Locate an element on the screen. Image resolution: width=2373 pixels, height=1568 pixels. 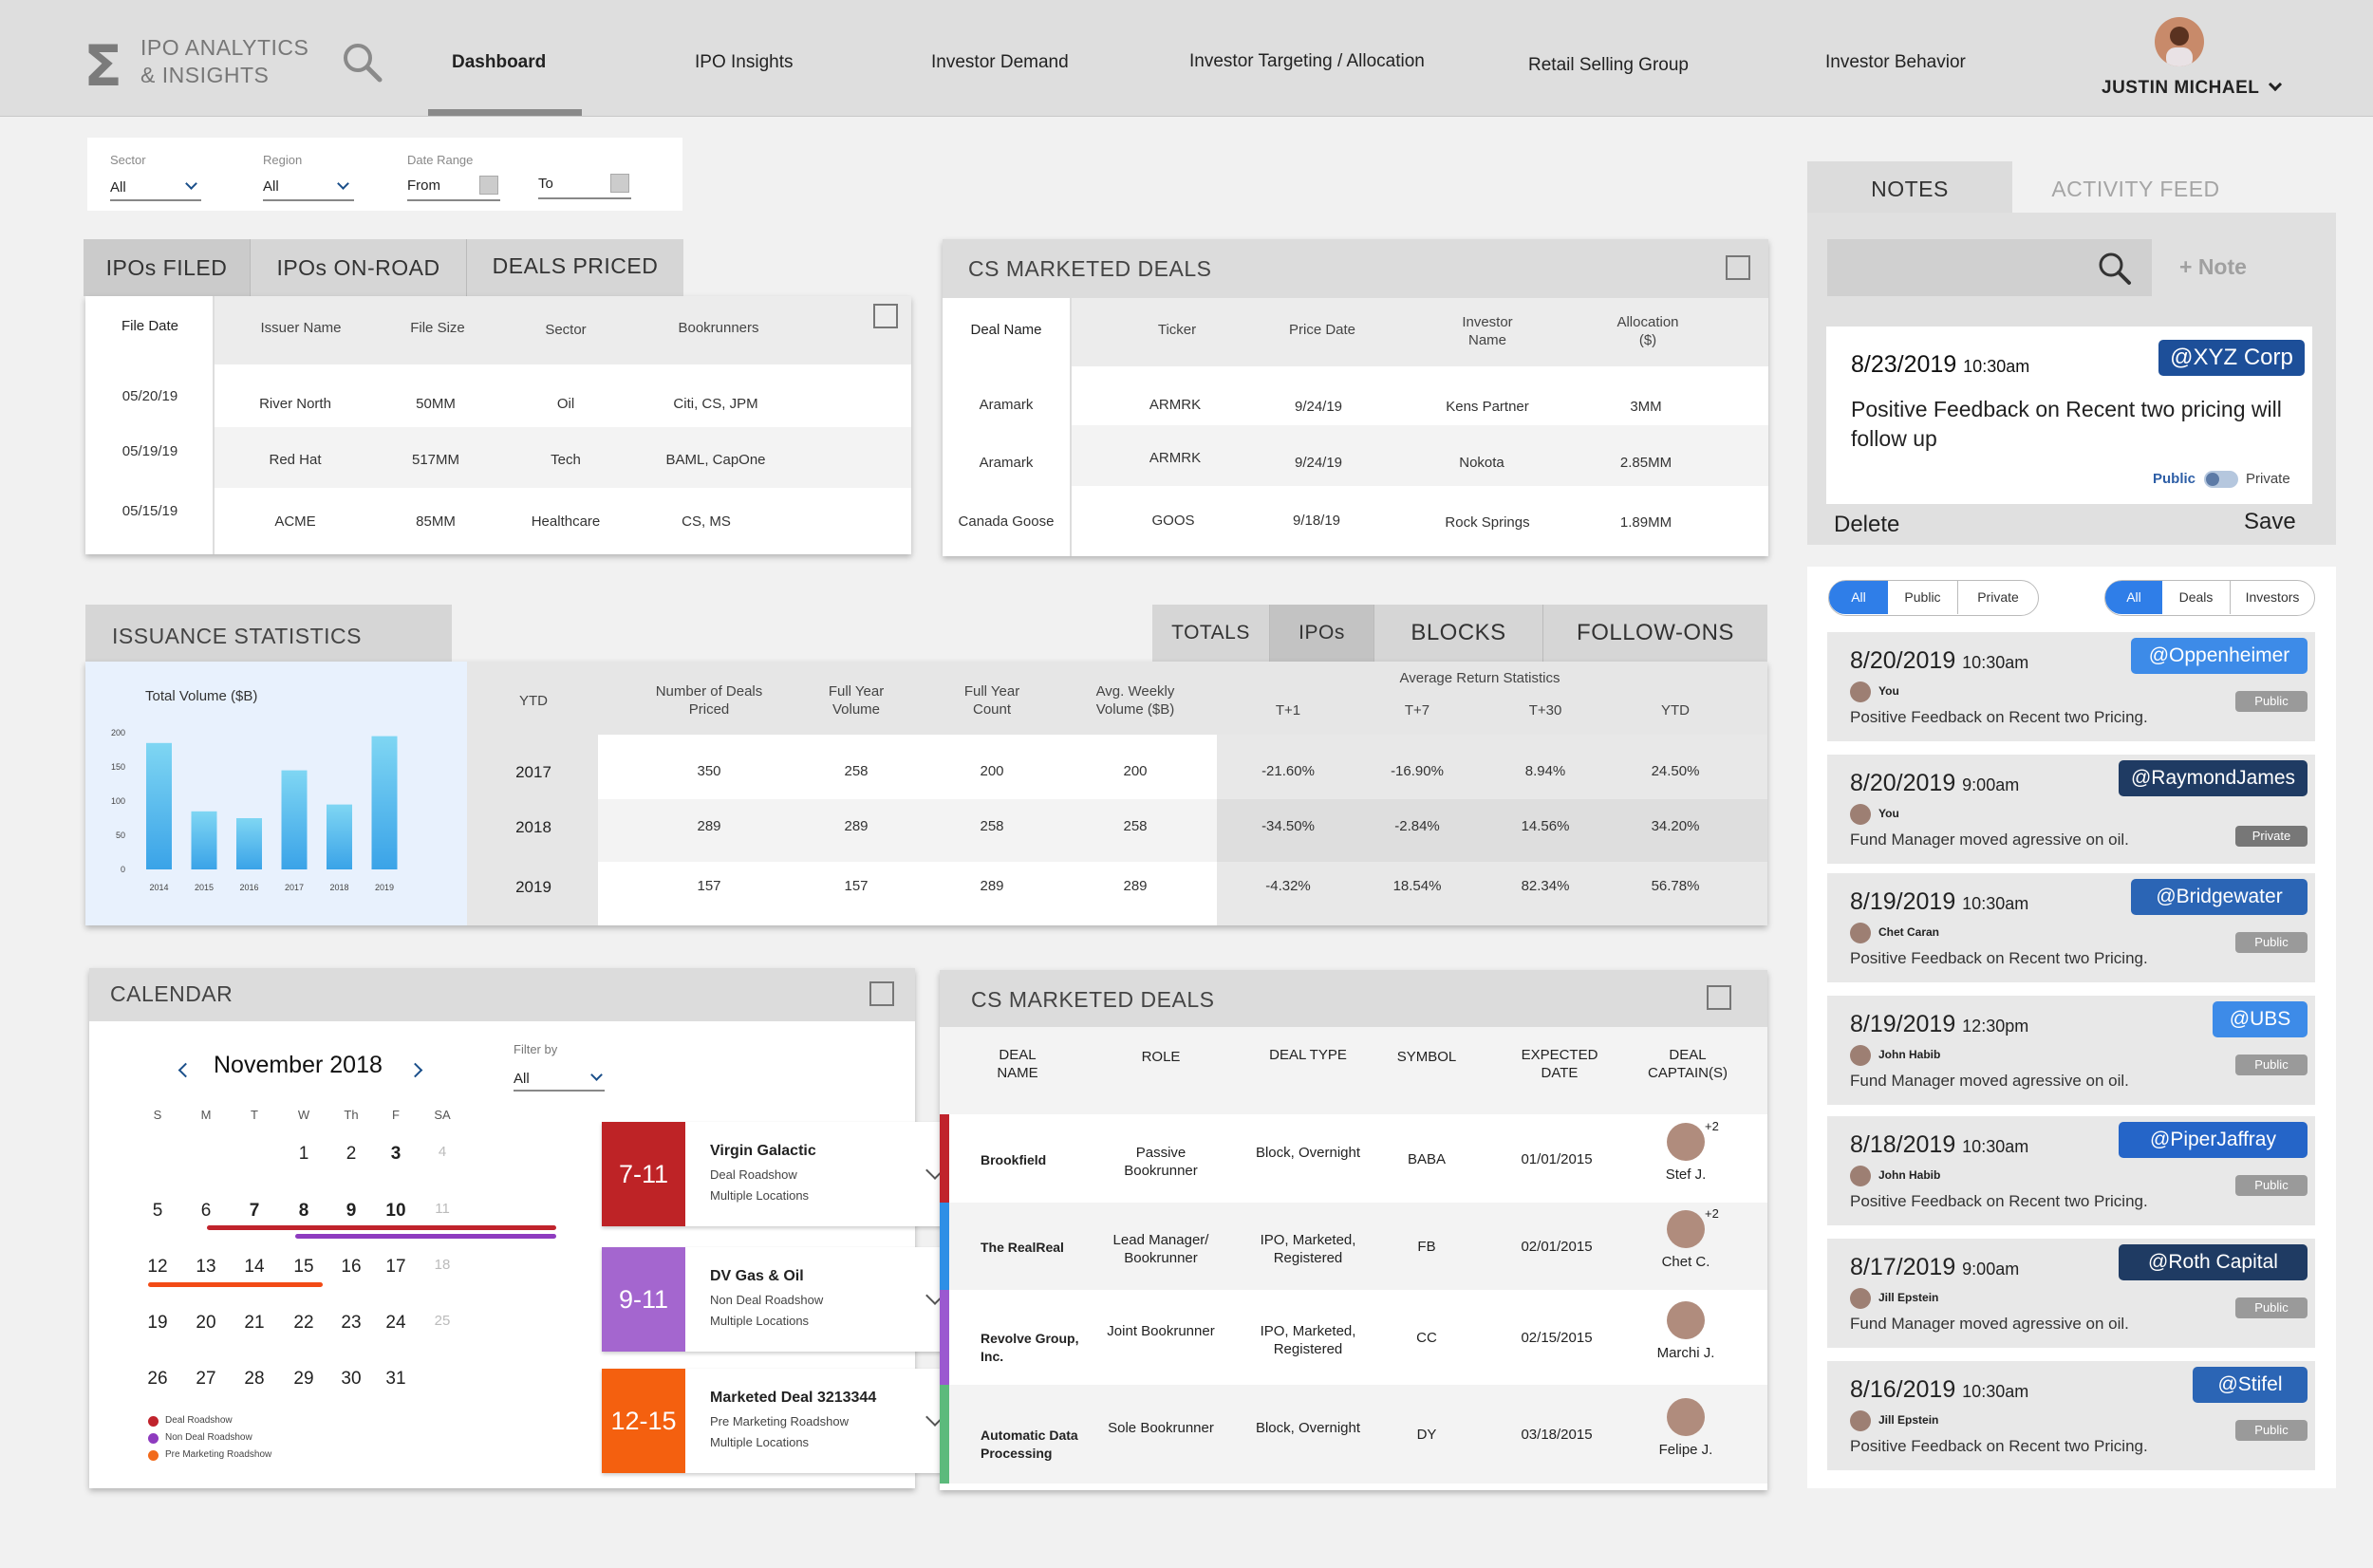
filter-deals: Deals is located at coordinates (2196, 597).